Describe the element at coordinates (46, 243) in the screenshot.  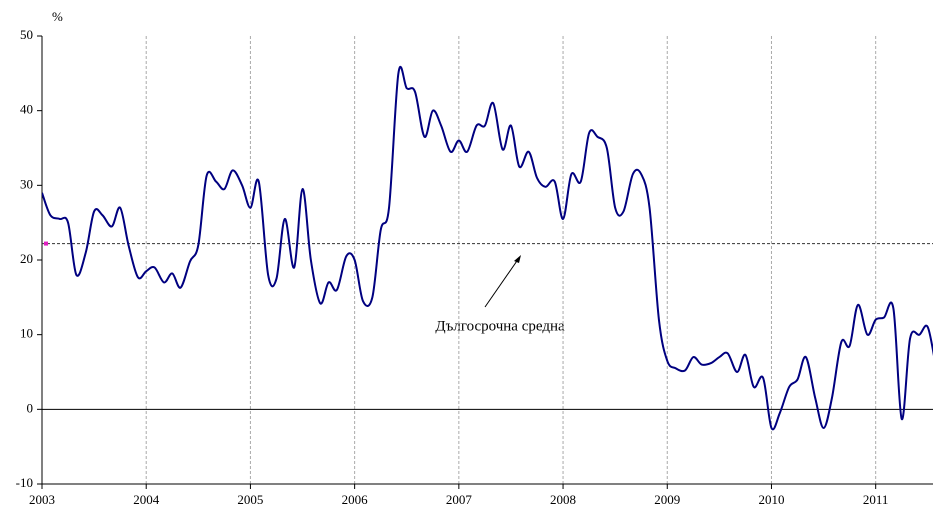
I see `reference-marker` at that location.